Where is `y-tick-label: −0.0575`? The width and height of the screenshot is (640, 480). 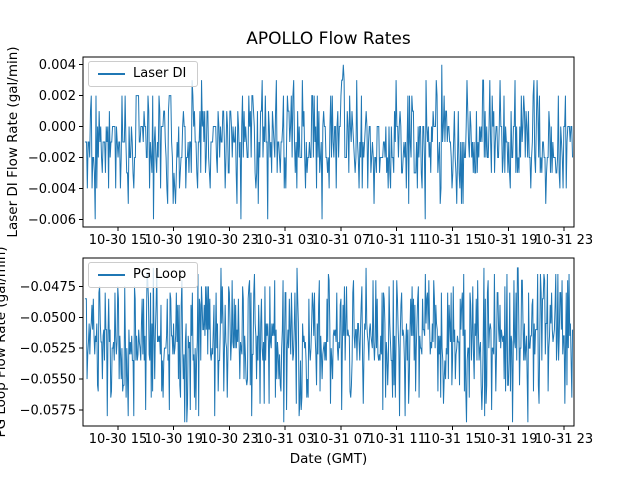
y-tick-label: −0.0575 is located at coordinates (48, 410).